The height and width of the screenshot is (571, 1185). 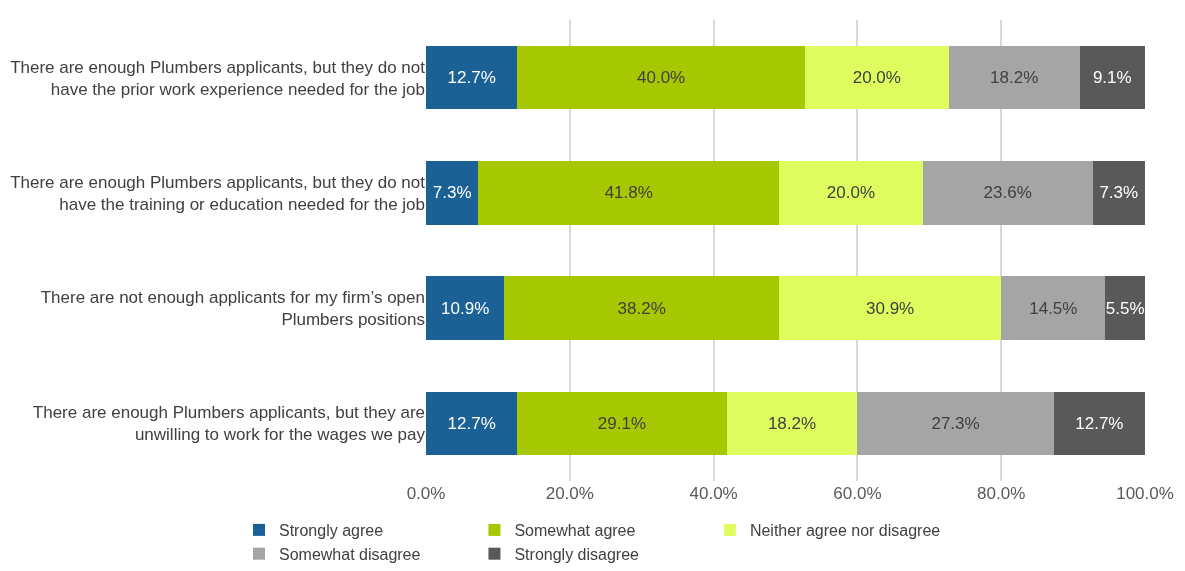 What do you see at coordinates (713, 493) in the screenshot?
I see `x-tick-label: 40.0%` at bounding box center [713, 493].